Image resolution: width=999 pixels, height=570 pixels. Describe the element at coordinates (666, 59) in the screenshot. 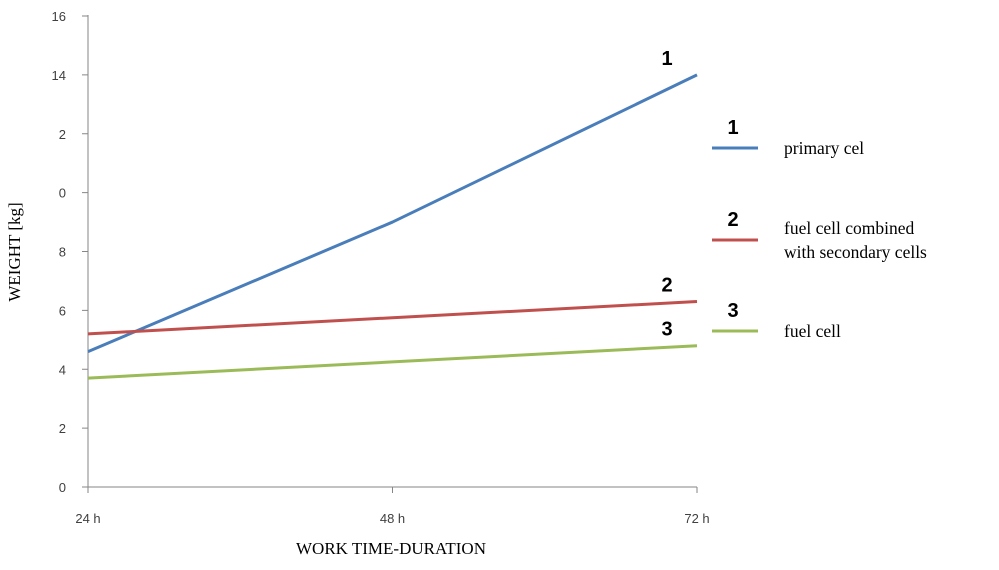

I see `series-number-label: 1` at that location.